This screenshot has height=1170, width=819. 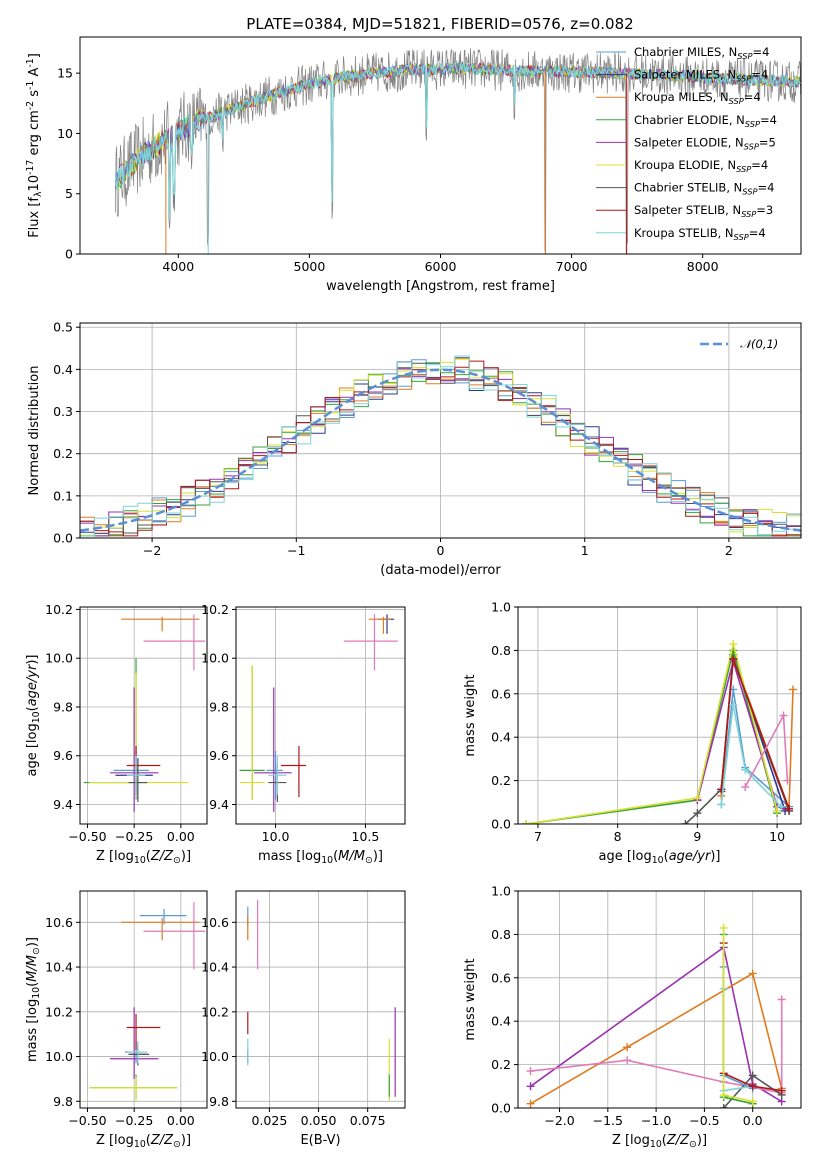 I want to click on axes-frame, so click(x=659, y=999).